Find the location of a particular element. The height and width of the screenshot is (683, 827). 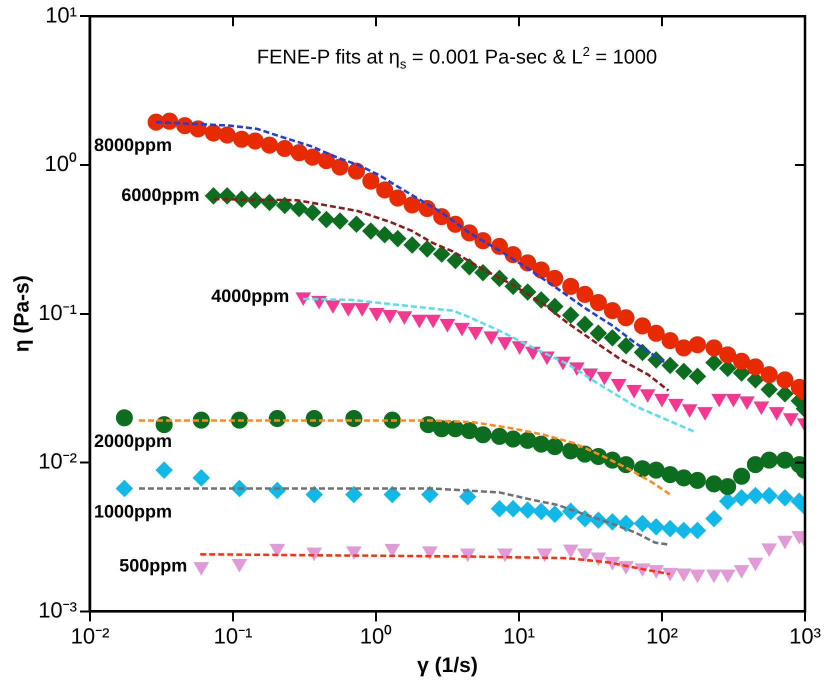

series-label: 1000ppm is located at coordinates (133, 511).